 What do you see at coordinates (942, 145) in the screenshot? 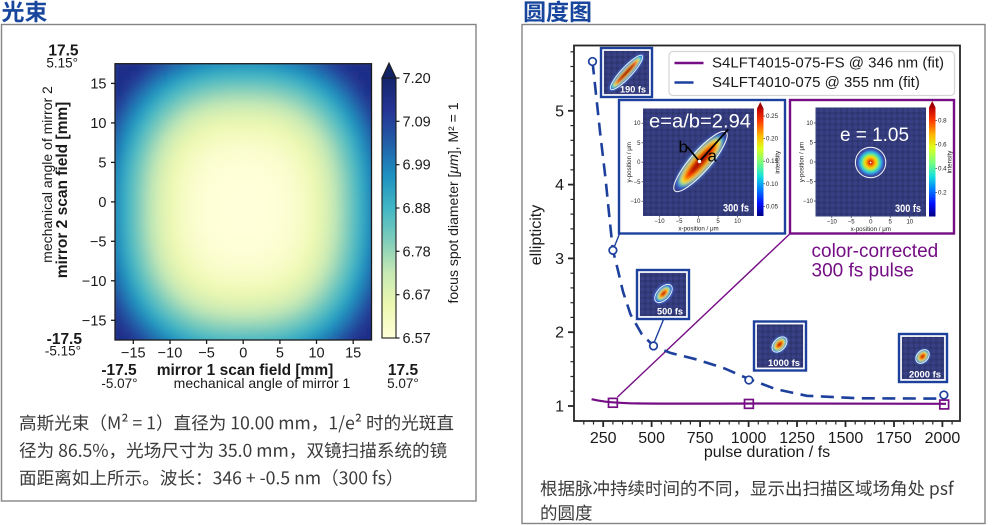
I see `svg-text: 0.6` at bounding box center [942, 145].